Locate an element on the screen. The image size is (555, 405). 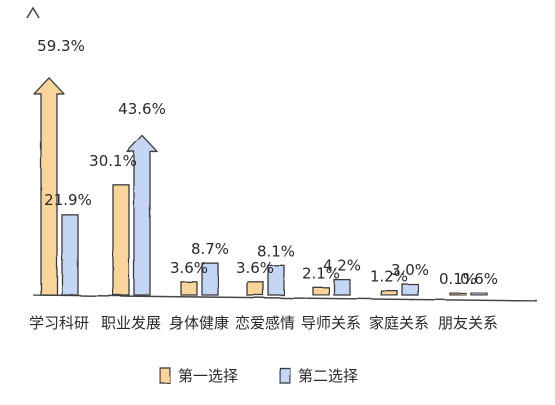
value-label-second-1: 43.6% is located at coordinates (142, 109).